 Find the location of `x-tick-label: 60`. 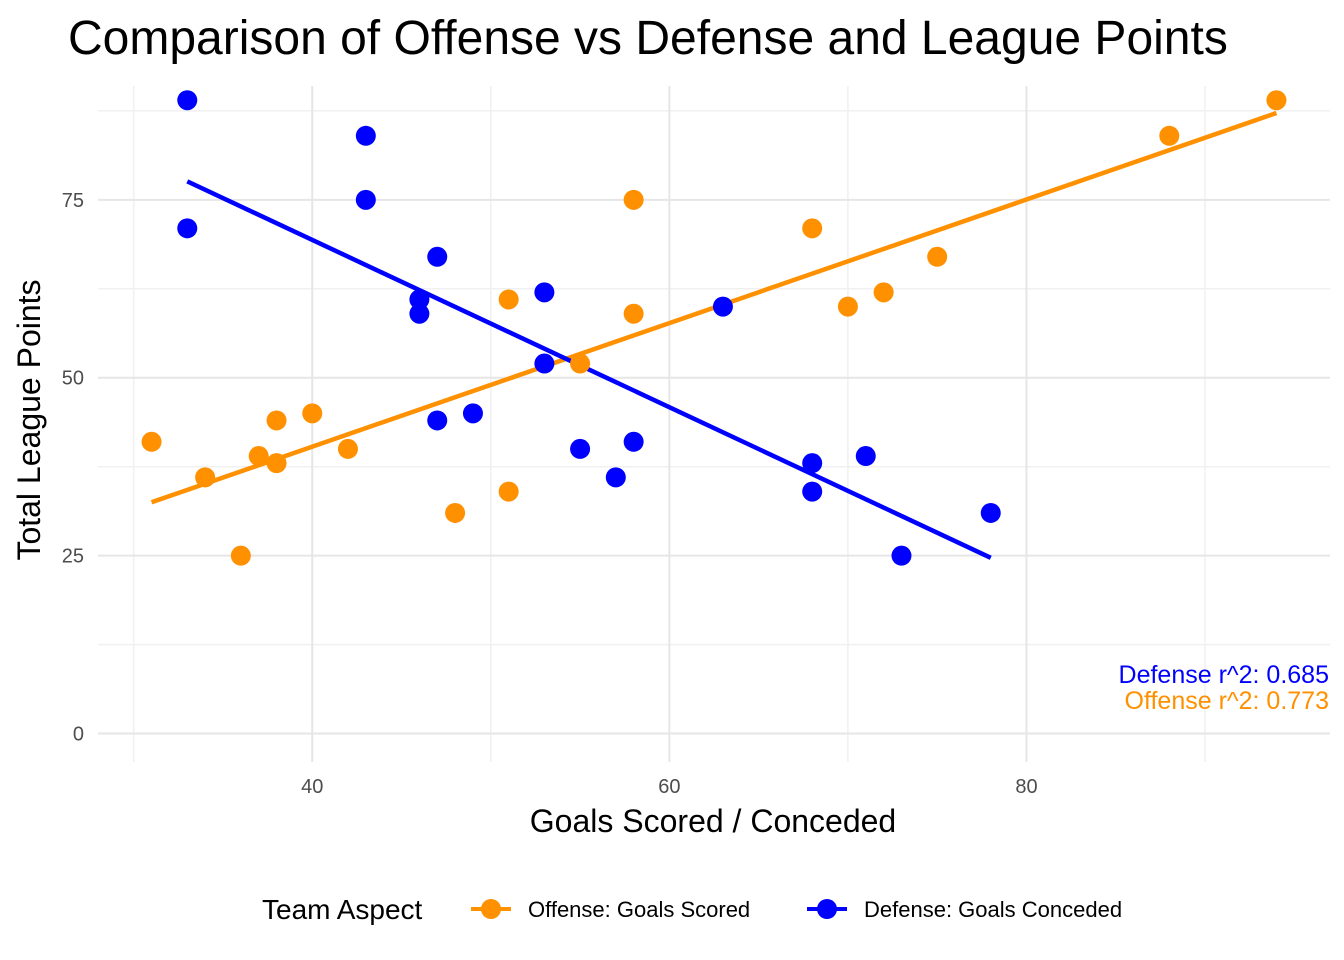

x-tick-label: 60 is located at coordinates (669, 787).